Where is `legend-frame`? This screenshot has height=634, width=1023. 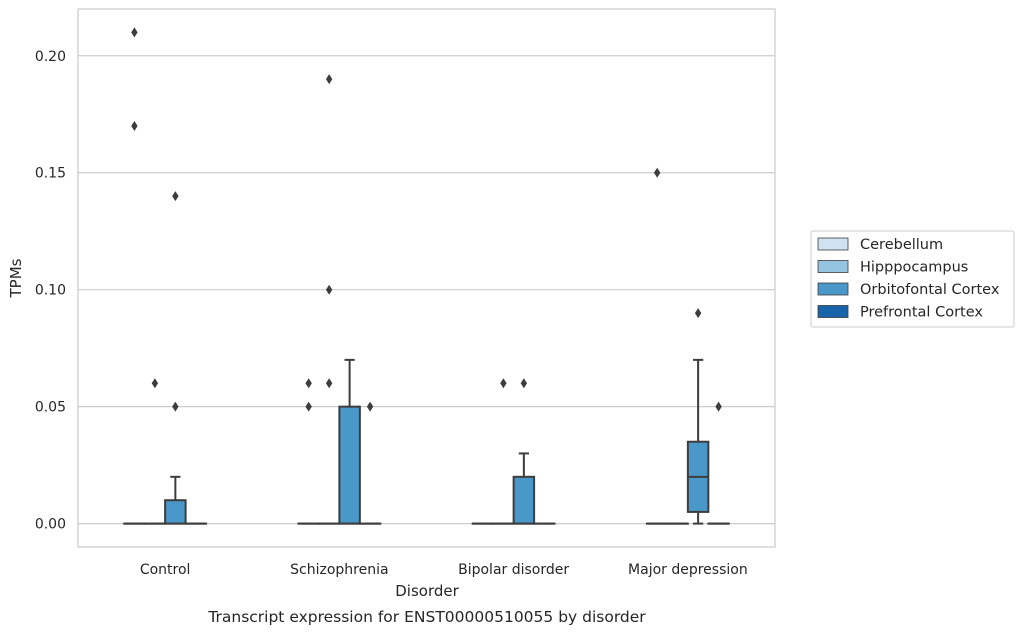 legend-frame is located at coordinates (912, 279).